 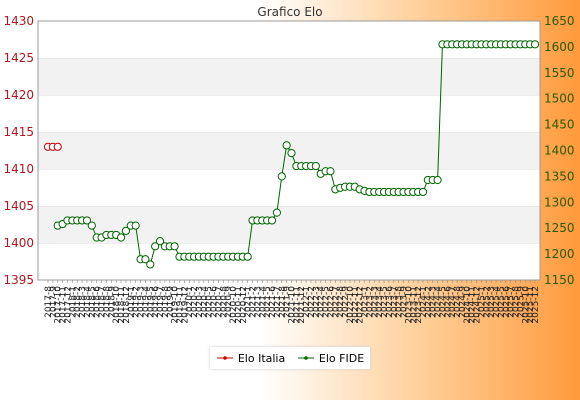 I want to click on legend-item-elo-fide: Elo FIDE, so click(x=330, y=358).